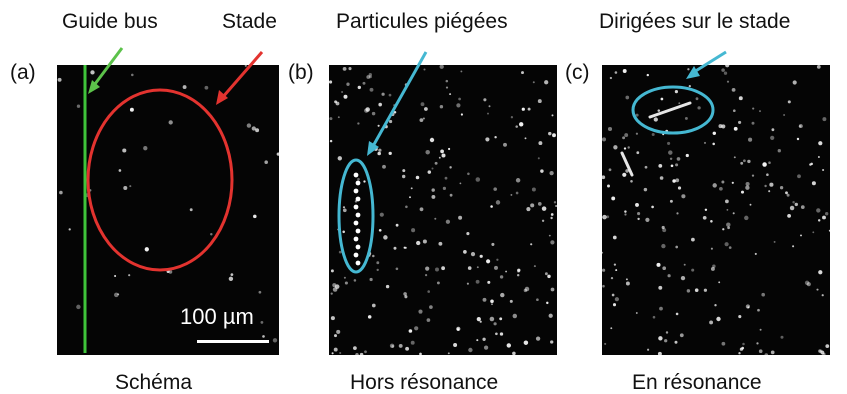 Image resolution: width=847 pixels, height=394 pixels. What do you see at coordinates (301, 72) in the screenshot?
I see `panel-tag-b: (b)` at bounding box center [301, 72].